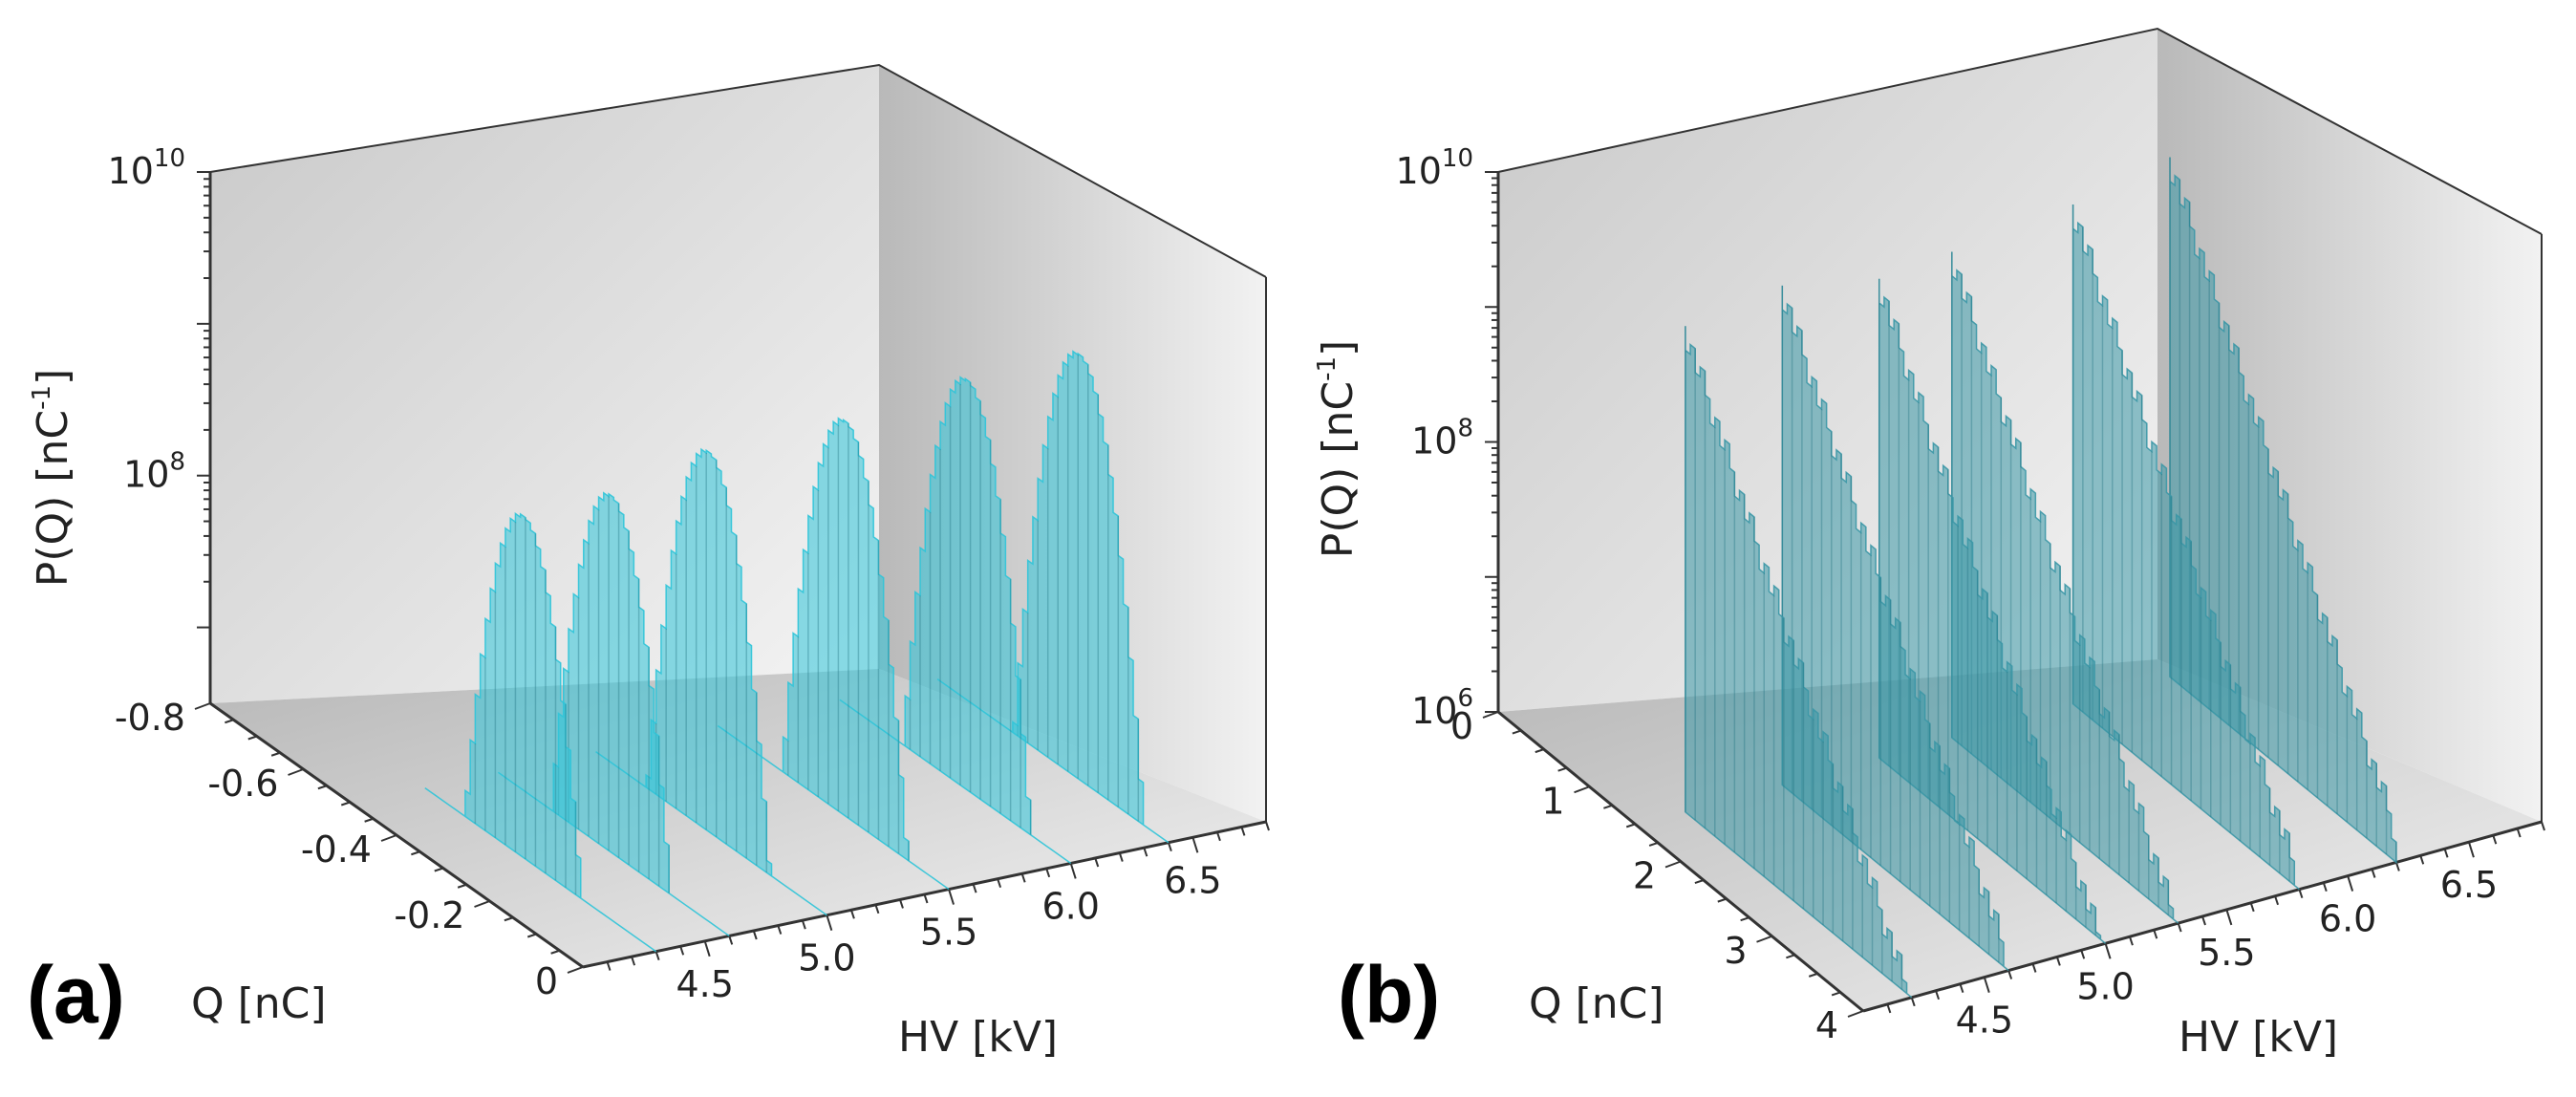  I want to click on q-tick-label: 0, so click(546, 981).